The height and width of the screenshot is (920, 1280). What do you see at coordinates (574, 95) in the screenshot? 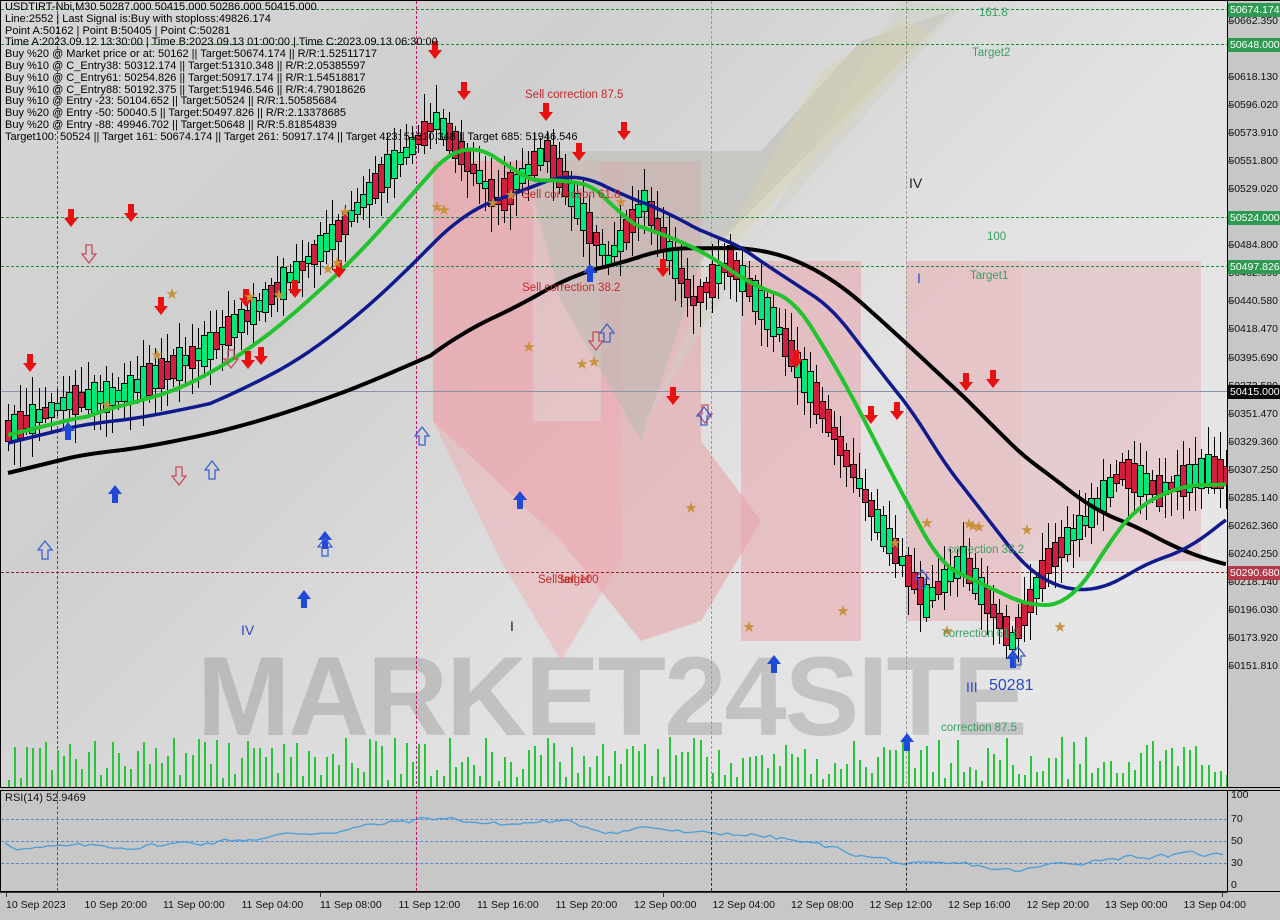
I see `chart-annotation: Sell correction 87.5` at bounding box center [574, 95].